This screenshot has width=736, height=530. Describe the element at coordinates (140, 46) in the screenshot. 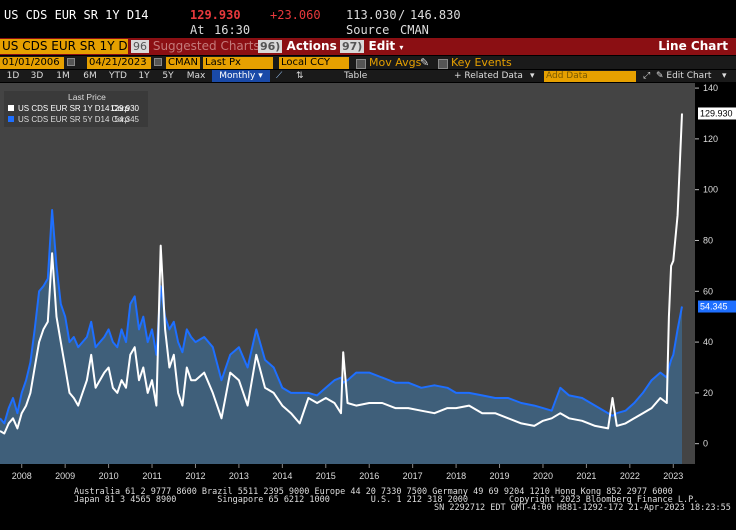

I see `suggested-num: 96` at that location.